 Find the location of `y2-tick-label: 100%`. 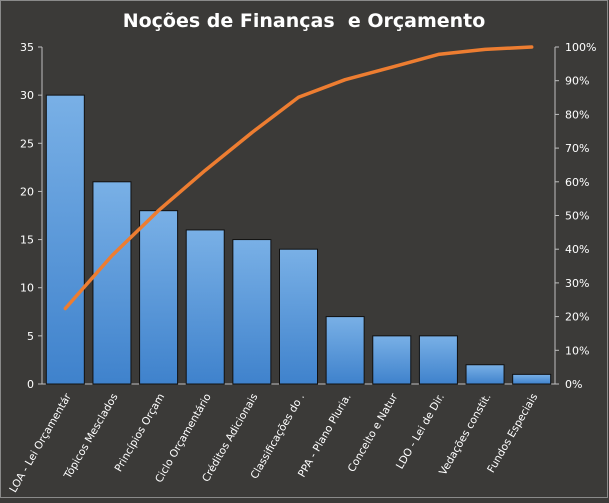

y2-tick-label: 100% is located at coordinates (580, 47).